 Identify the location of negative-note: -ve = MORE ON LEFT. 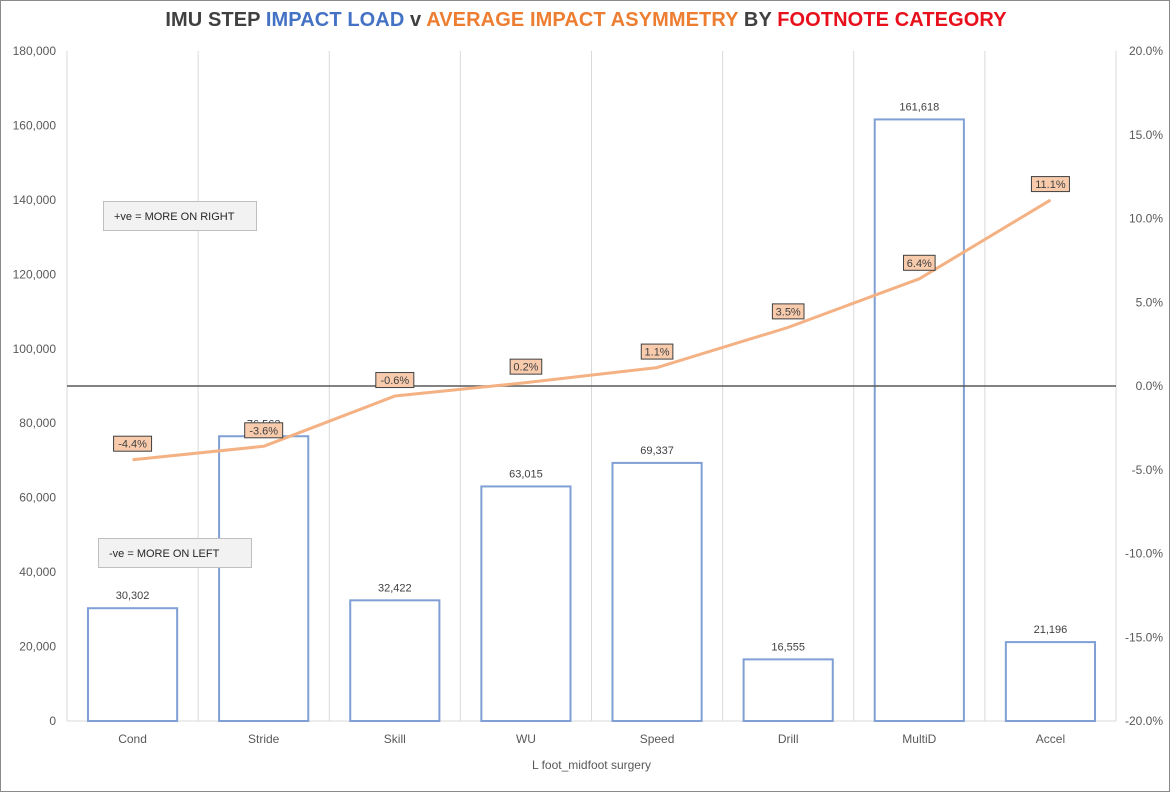
(175, 553).